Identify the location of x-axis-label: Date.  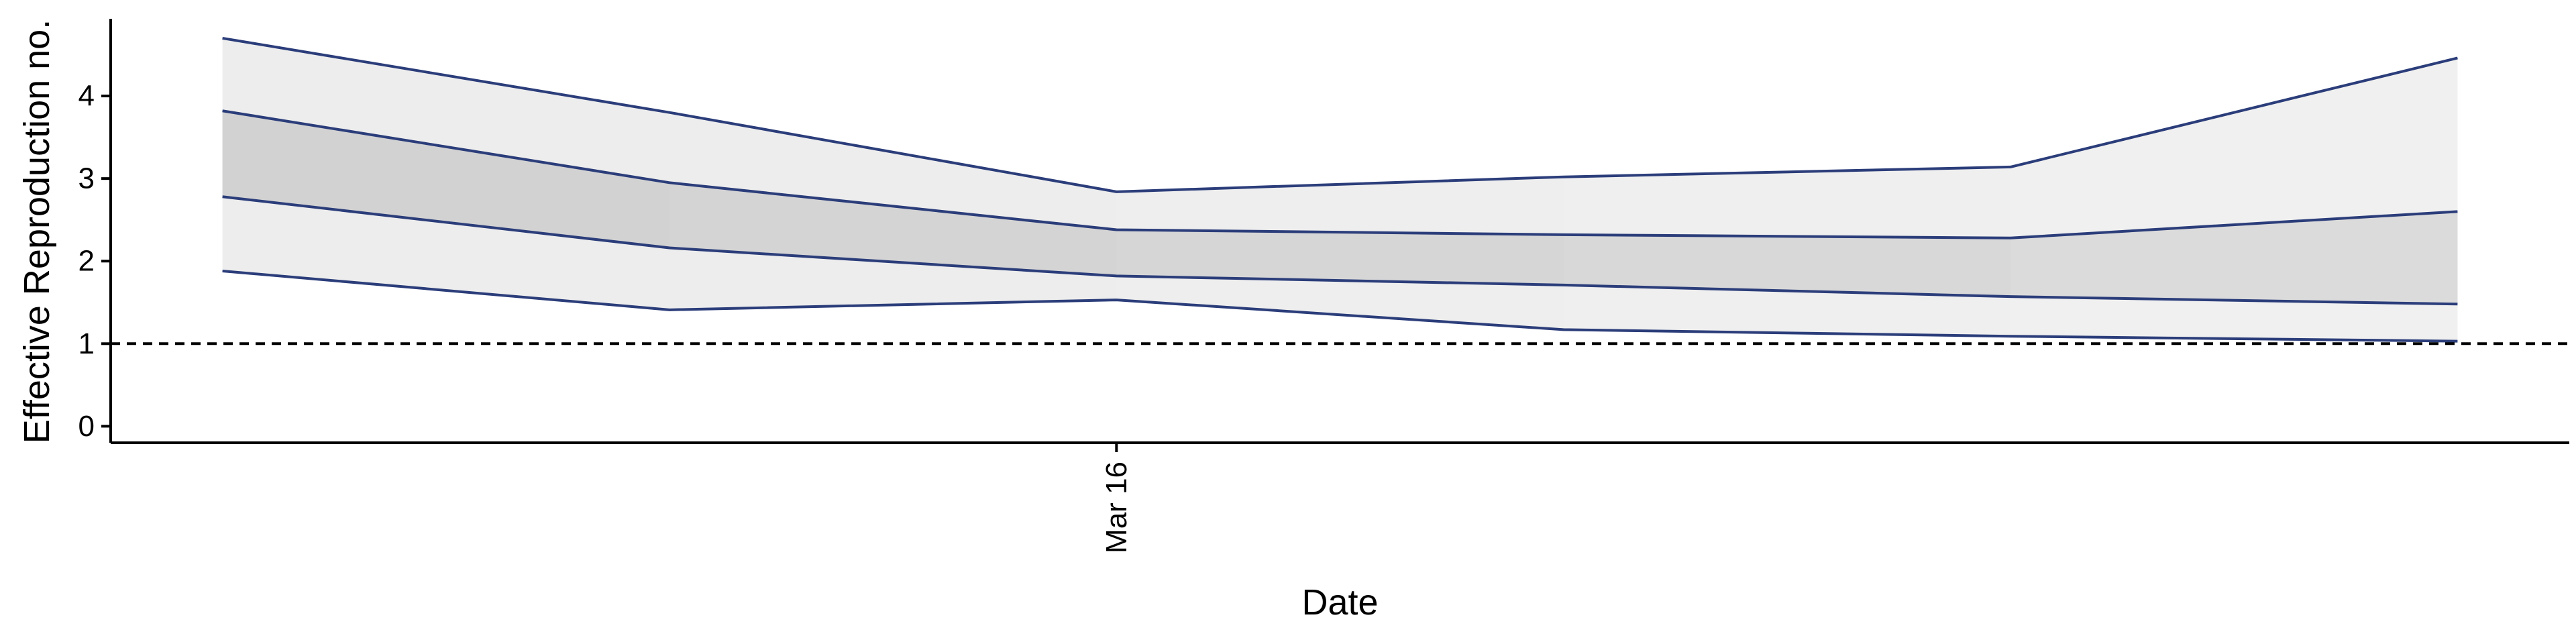
(1339, 602).